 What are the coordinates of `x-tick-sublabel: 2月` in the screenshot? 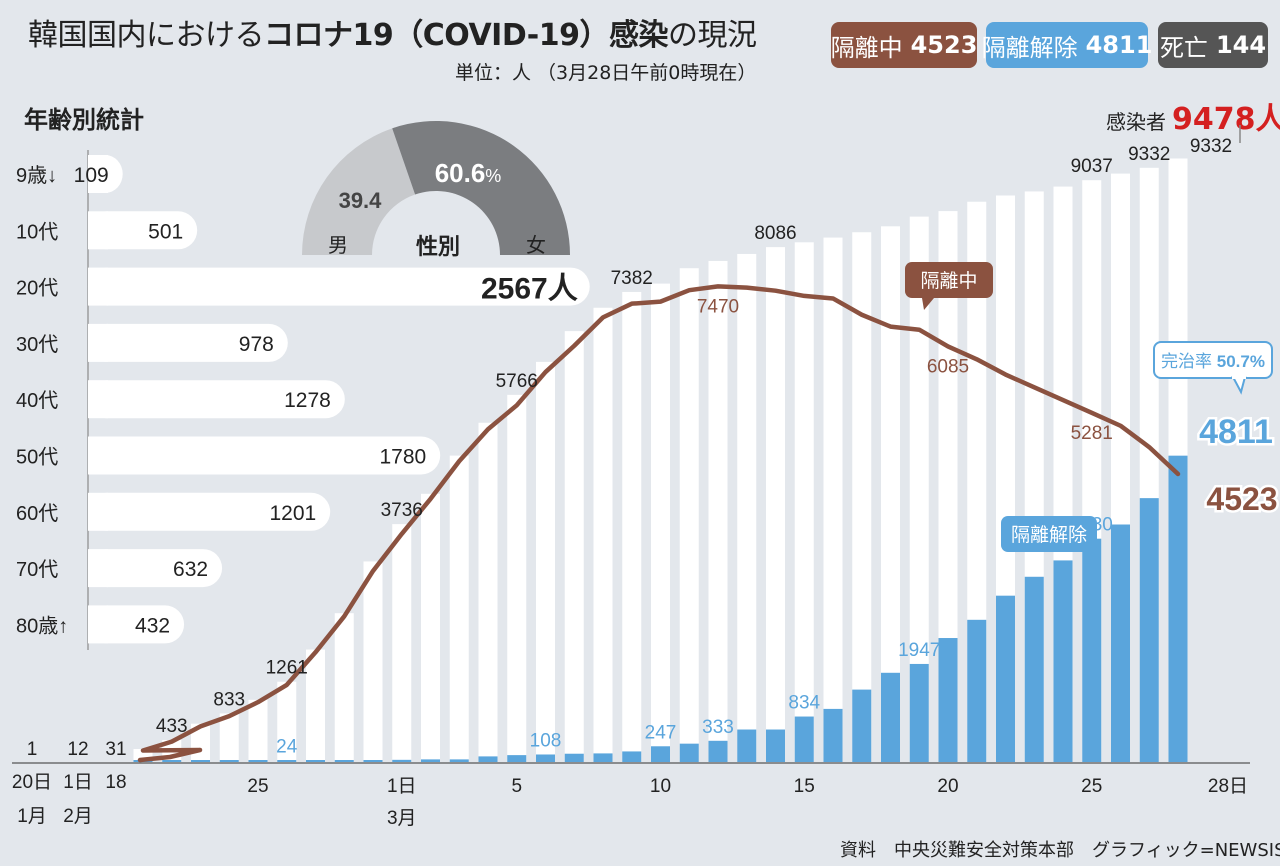 It's located at (78, 816).